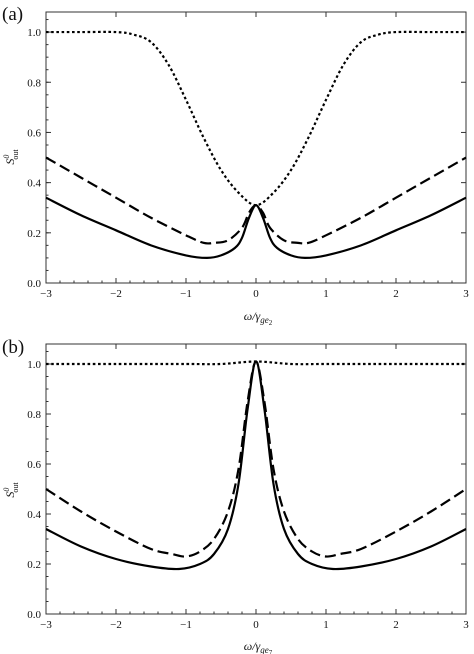 This screenshot has width=474, height=654. What do you see at coordinates (10, 495) in the screenshot?
I see `y-axis-label-main-b: S` at bounding box center [10, 495].